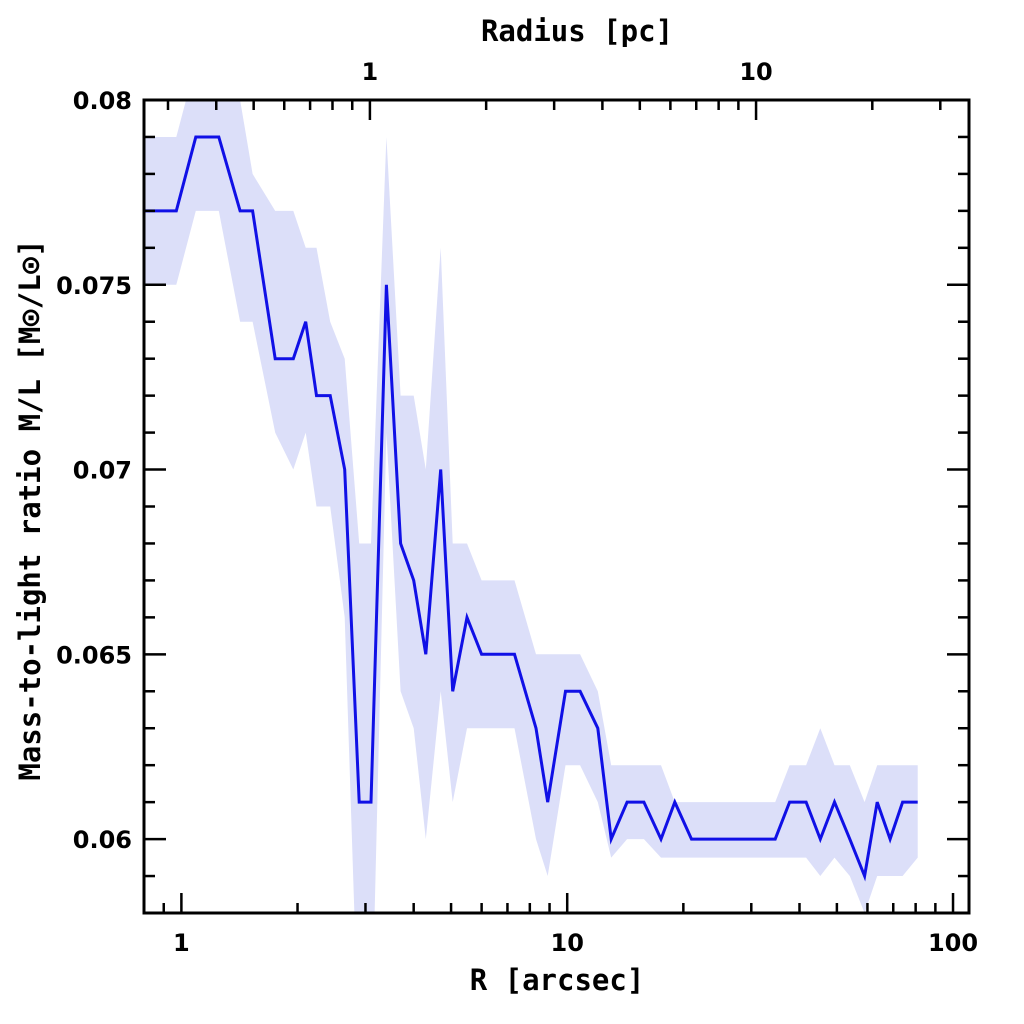 Image resolution: width=1024 pixels, height=1024 pixels. Describe the element at coordinates (102, 471) in the screenshot. I see `y-tick-label: 0.07` at that location.